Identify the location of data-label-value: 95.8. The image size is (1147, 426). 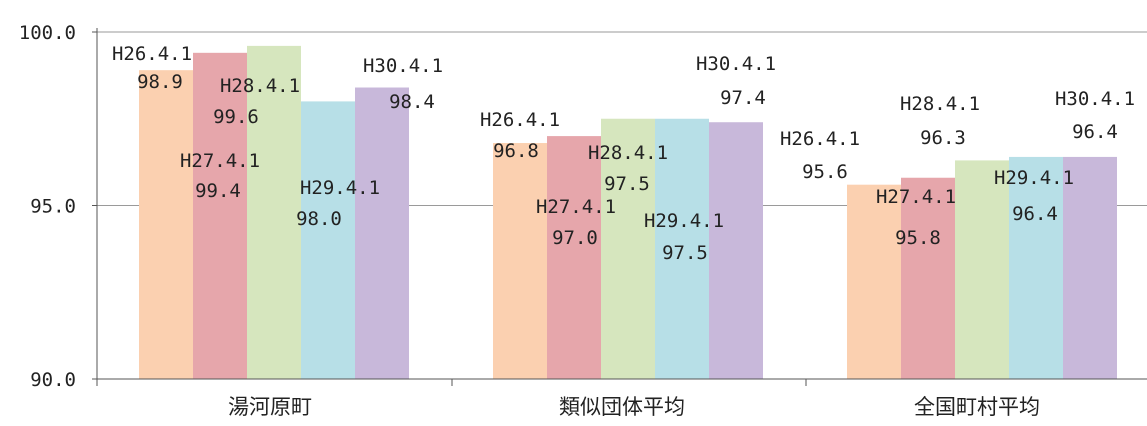
(918, 238).